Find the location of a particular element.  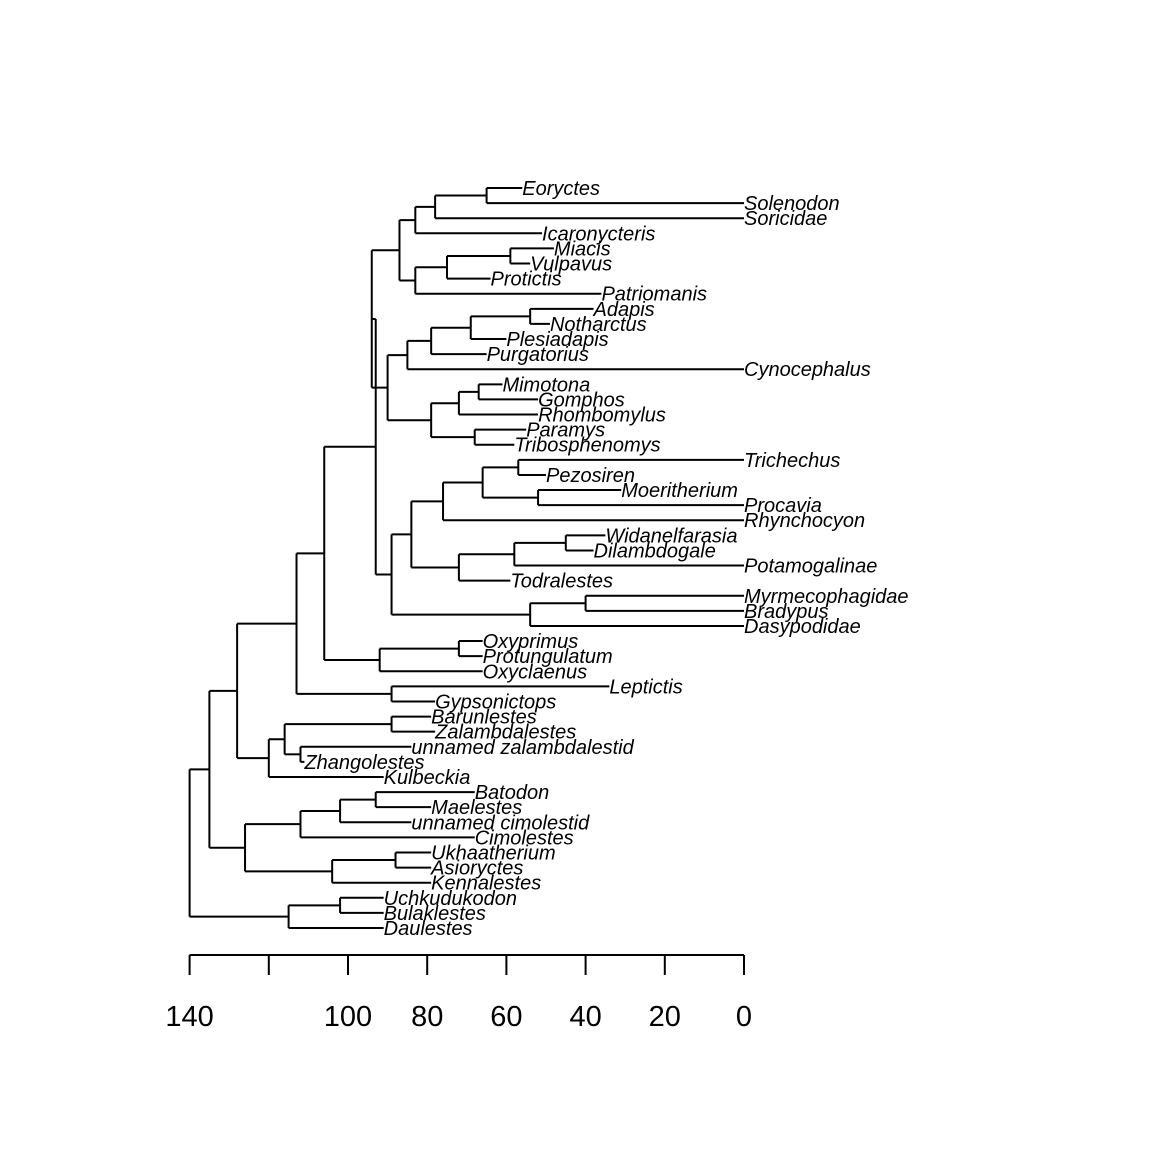

axis-tick-label: 140 is located at coordinates (189, 1017).